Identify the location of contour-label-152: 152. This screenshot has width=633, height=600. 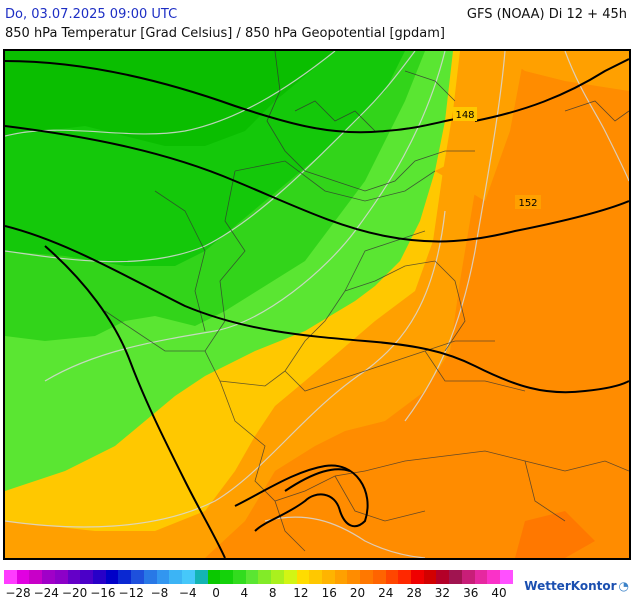
(527, 203).